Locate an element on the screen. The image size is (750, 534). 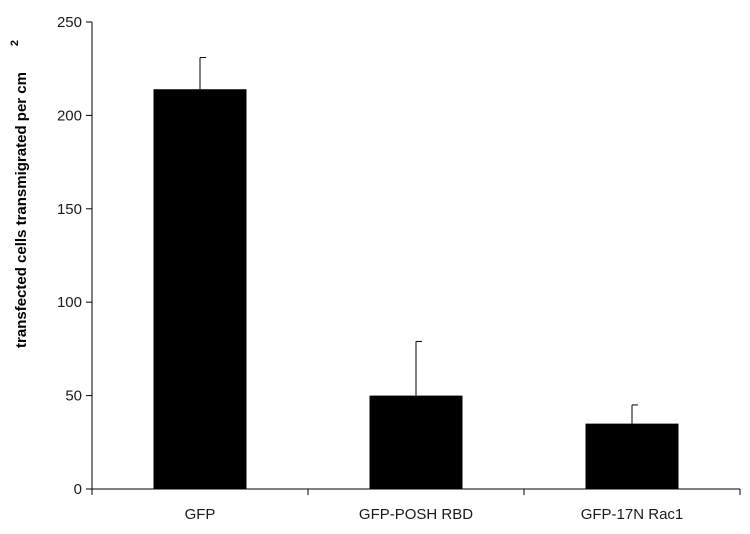
y-tick-label: 50 is located at coordinates (73, 396).